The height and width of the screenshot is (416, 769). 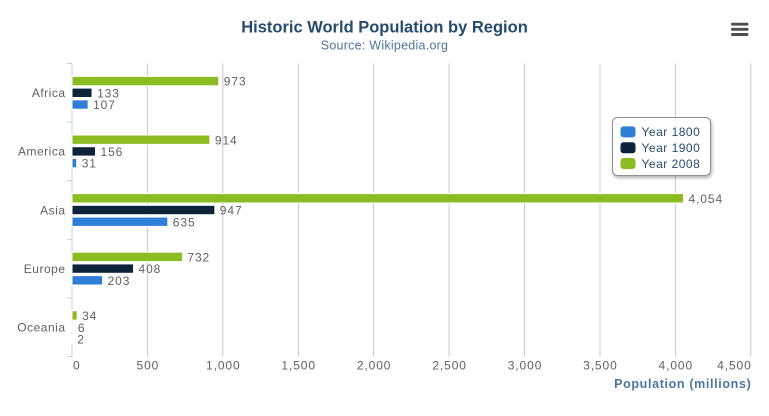 What do you see at coordinates (384, 28) in the screenshot?
I see `svg-text:Historic World Population by R: Historic World Population by Region` at bounding box center [384, 28].